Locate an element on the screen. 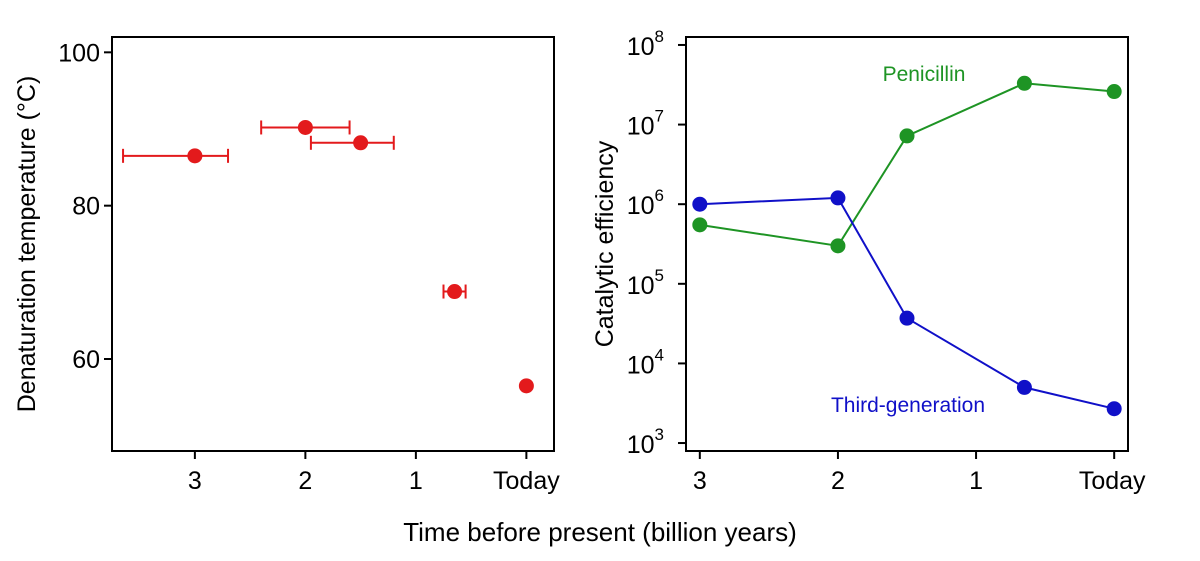  left-x-tick-label: 2 is located at coordinates (305, 481).